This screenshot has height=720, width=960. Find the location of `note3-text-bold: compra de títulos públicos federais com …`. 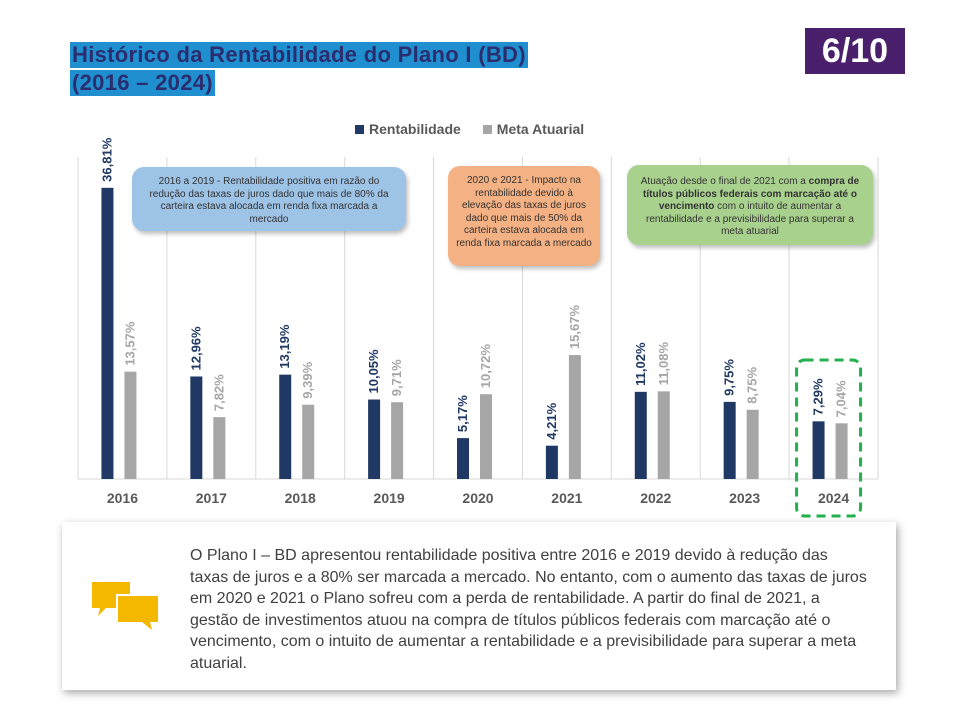

note3-text-bold: compra de títulos públicos federais com … is located at coordinates (751, 194).